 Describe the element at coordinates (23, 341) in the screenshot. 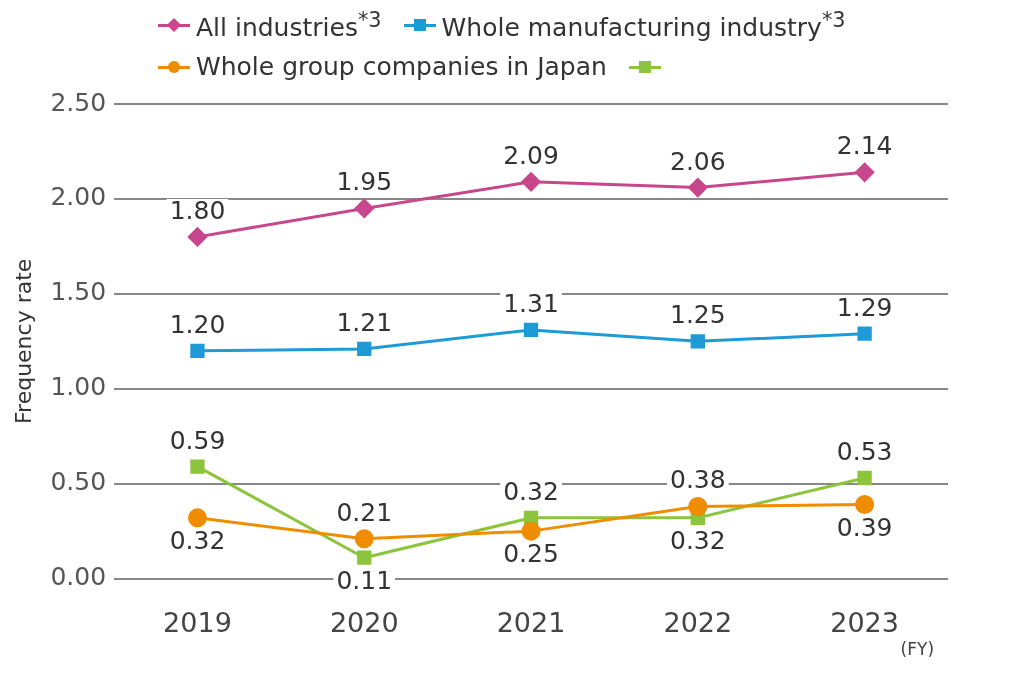

I see `y-axis-title: Frequency rate` at that location.